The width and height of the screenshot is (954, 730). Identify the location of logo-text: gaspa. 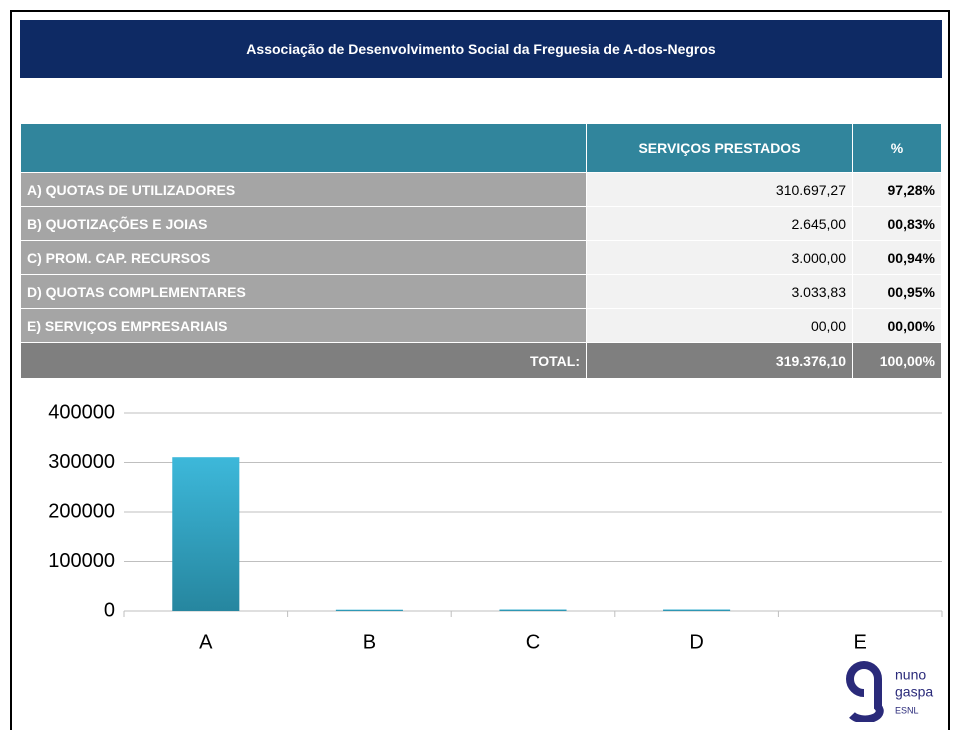
(914, 692).